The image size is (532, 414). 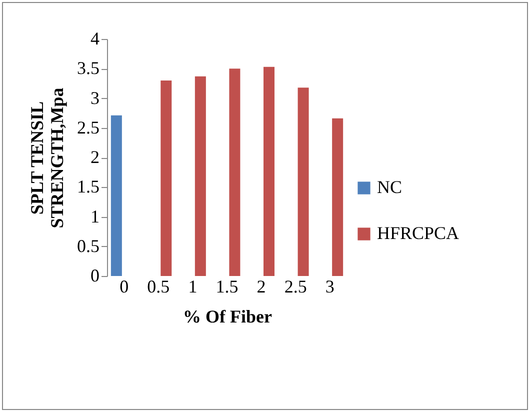 What do you see at coordinates (418, 233) in the screenshot?
I see `legend-label: HFRCPCA` at bounding box center [418, 233].